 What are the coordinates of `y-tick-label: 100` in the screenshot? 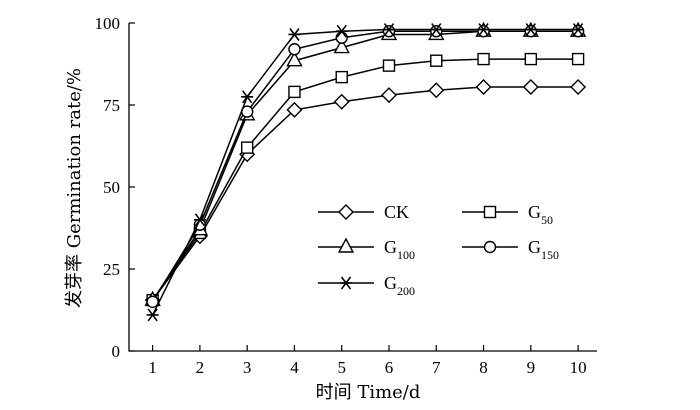 It's located at (108, 23).